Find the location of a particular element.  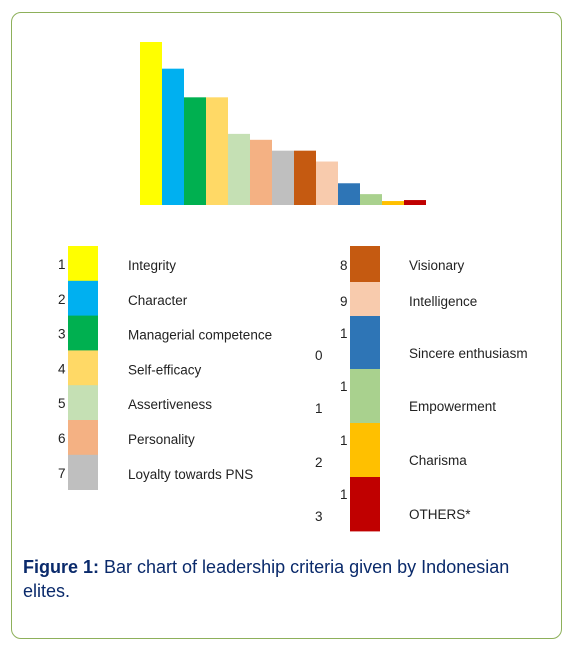

bar-assertiveness is located at coordinates (239, 169).